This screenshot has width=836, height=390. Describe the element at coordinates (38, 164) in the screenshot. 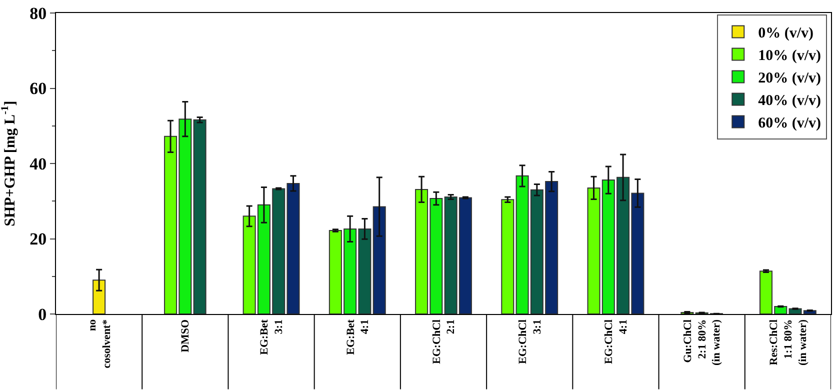

I see `y-tick-label: 40` at that location.